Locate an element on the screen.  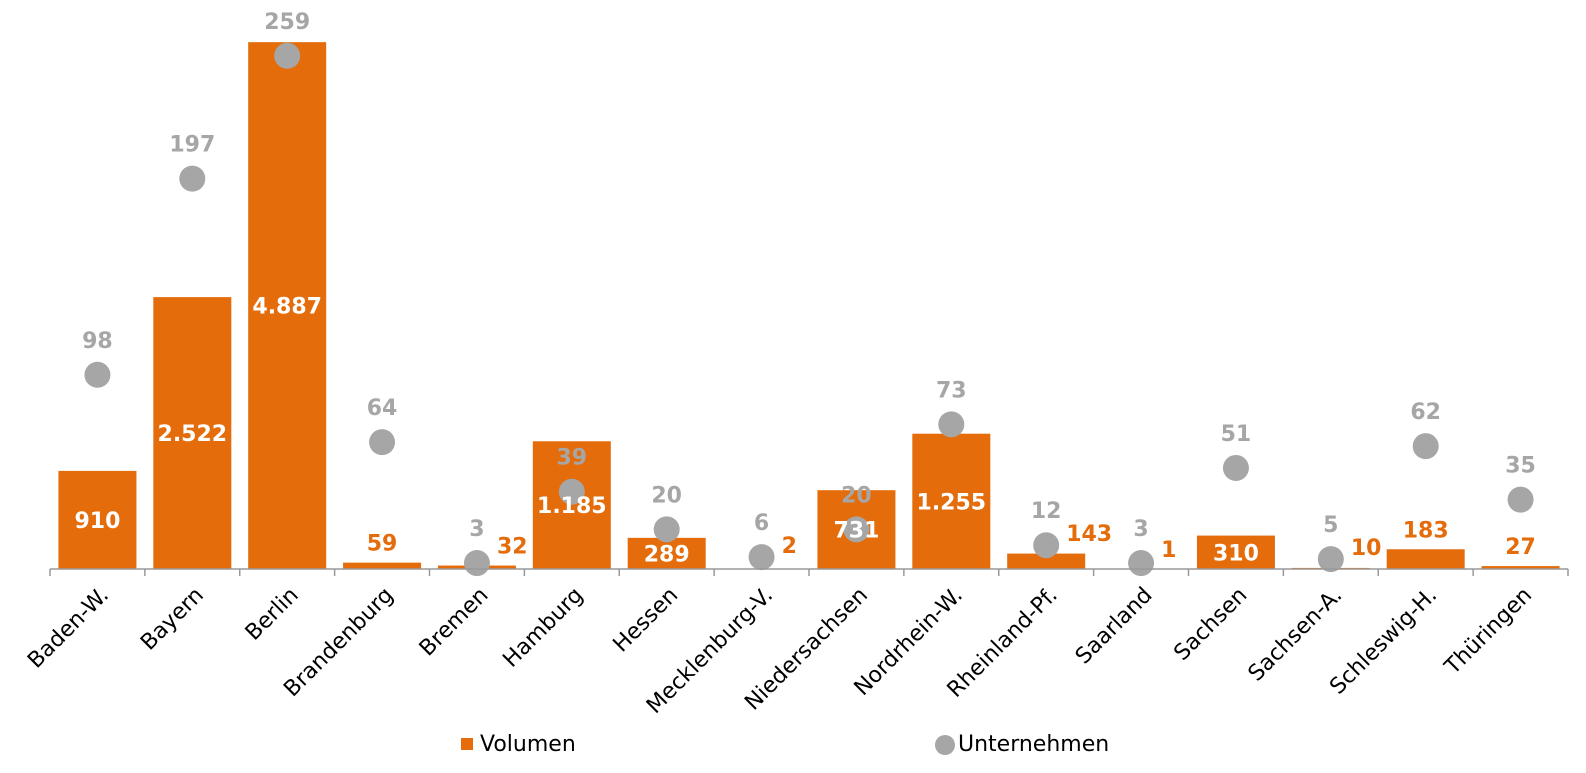
dot-label: 12 is located at coordinates (1046, 511).